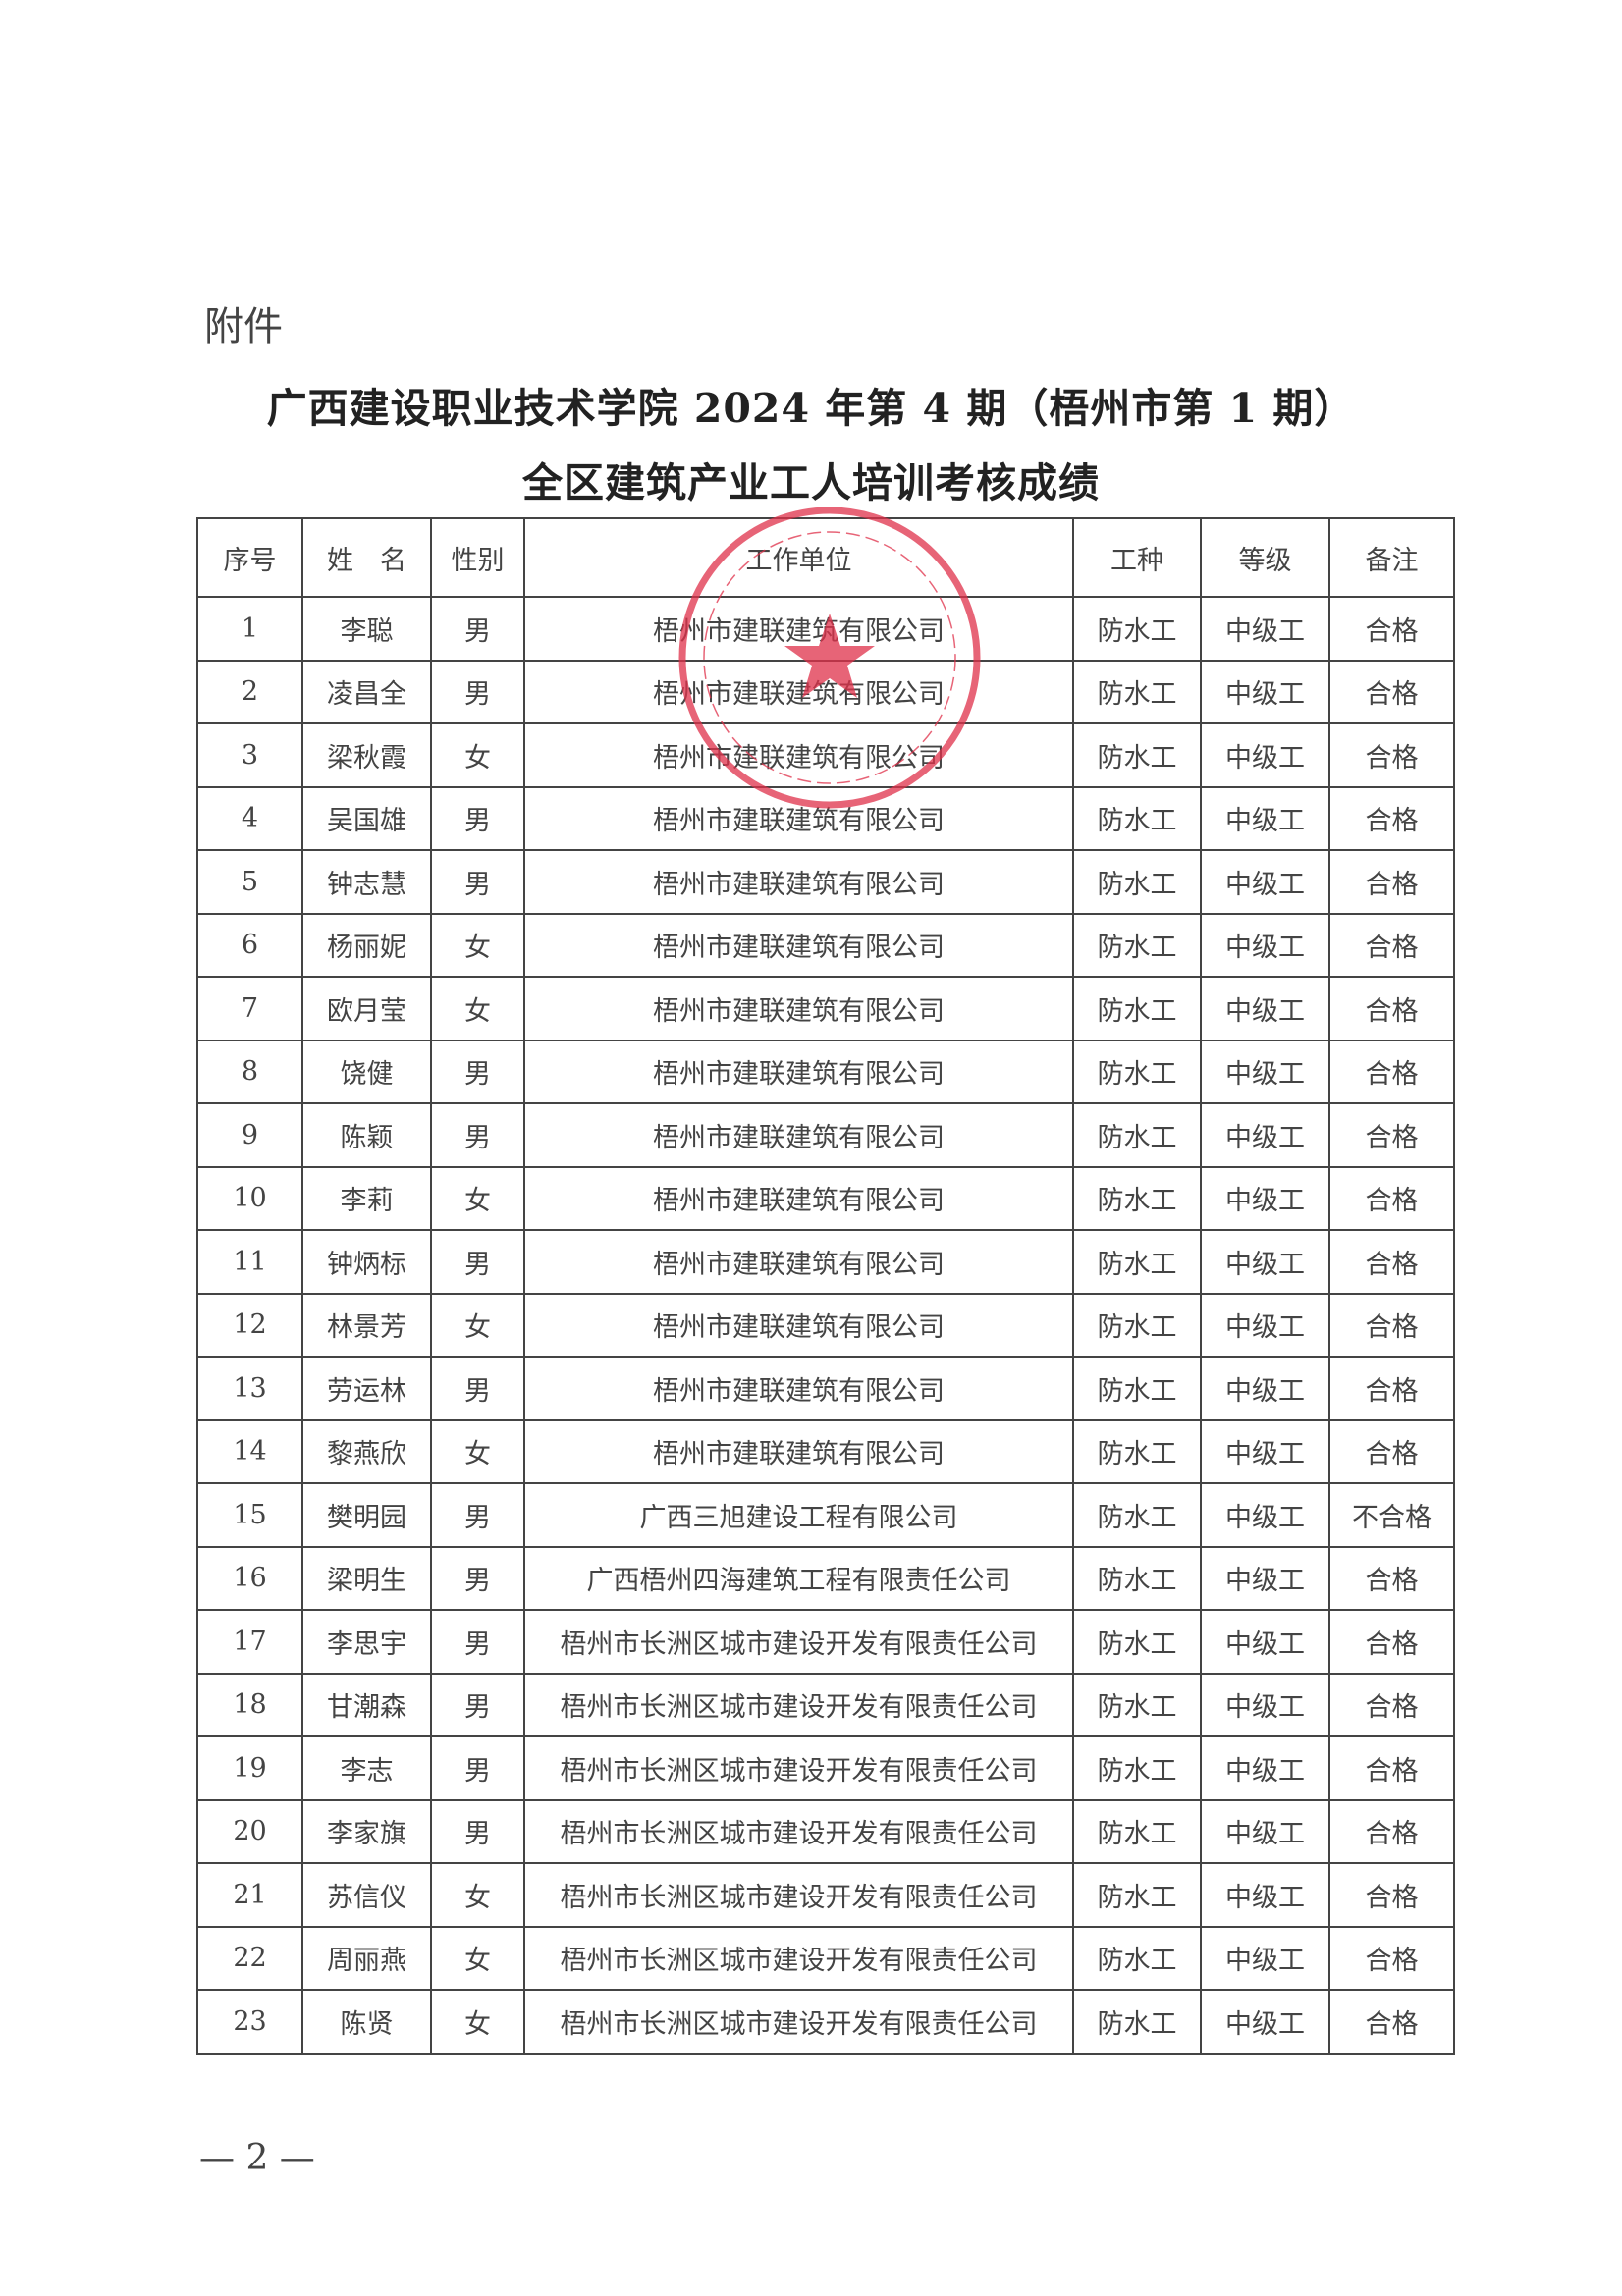 The width and height of the screenshot is (1622, 2296). I want to click on row-name: 凌昌全, so click(366, 691).